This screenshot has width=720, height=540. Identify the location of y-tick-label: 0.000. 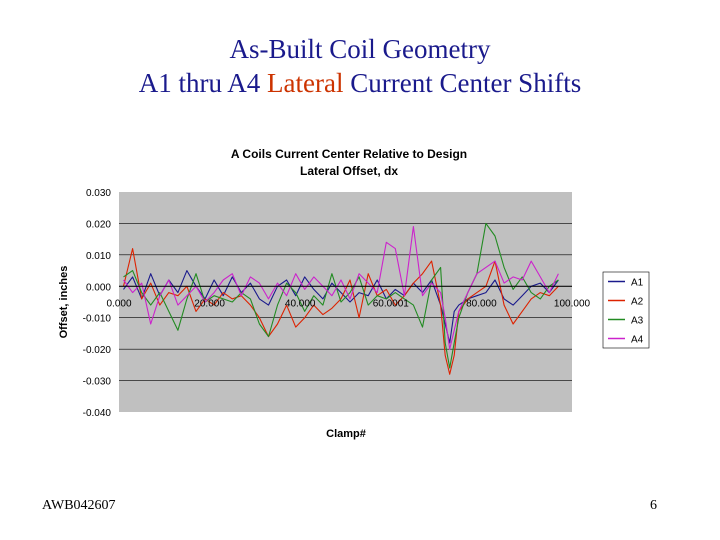
(98, 287).